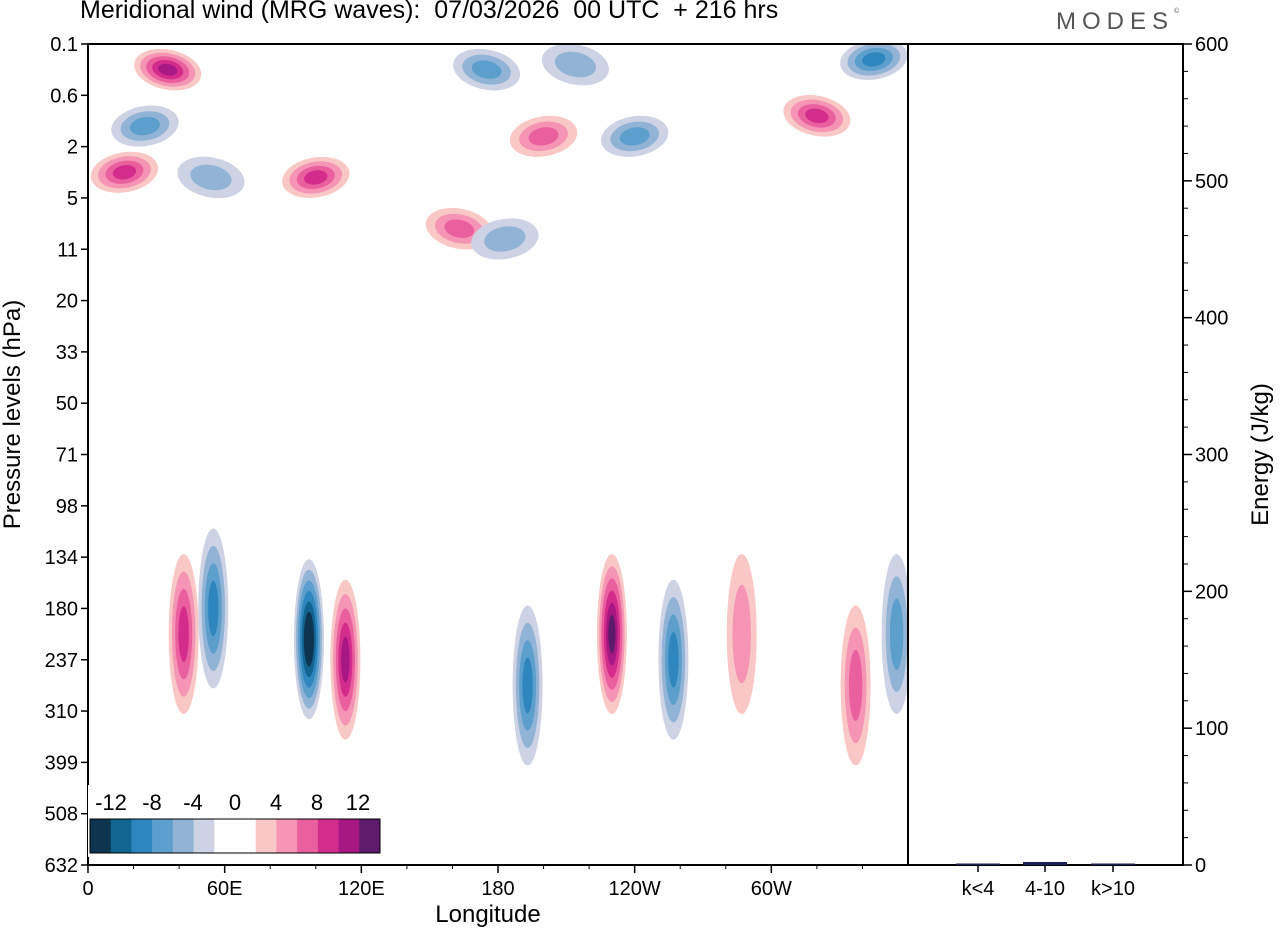 Image resolution: width=1280 pixels, height=930 pixels. What do you see at coordinates (1045, 889) in the screenshot?
I see `energy-category-label: 4-10` at bounding box center [1045, 889].